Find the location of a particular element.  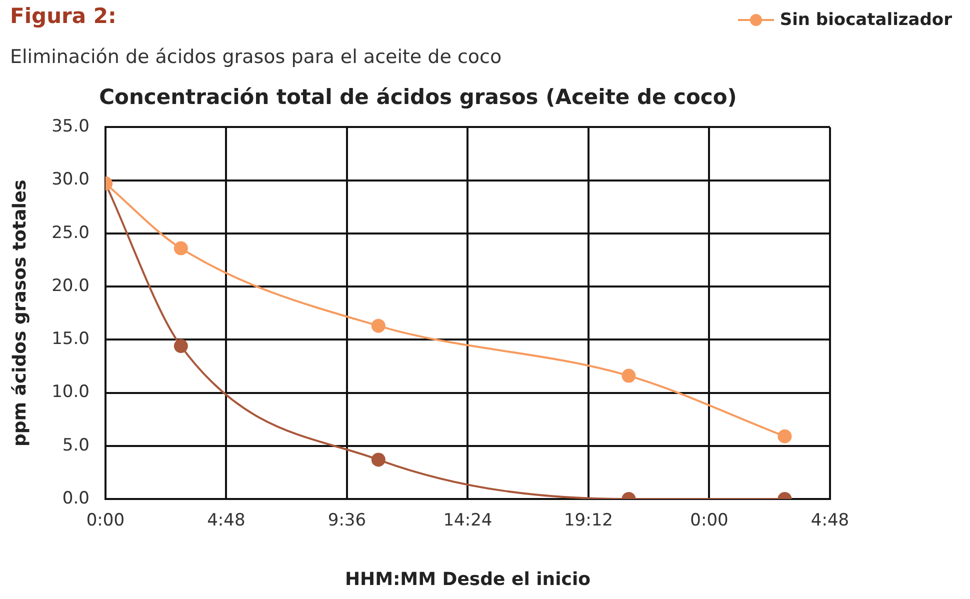

y-axis-title: ppm ácidos grasos totales is located at coordinates (19, 313).